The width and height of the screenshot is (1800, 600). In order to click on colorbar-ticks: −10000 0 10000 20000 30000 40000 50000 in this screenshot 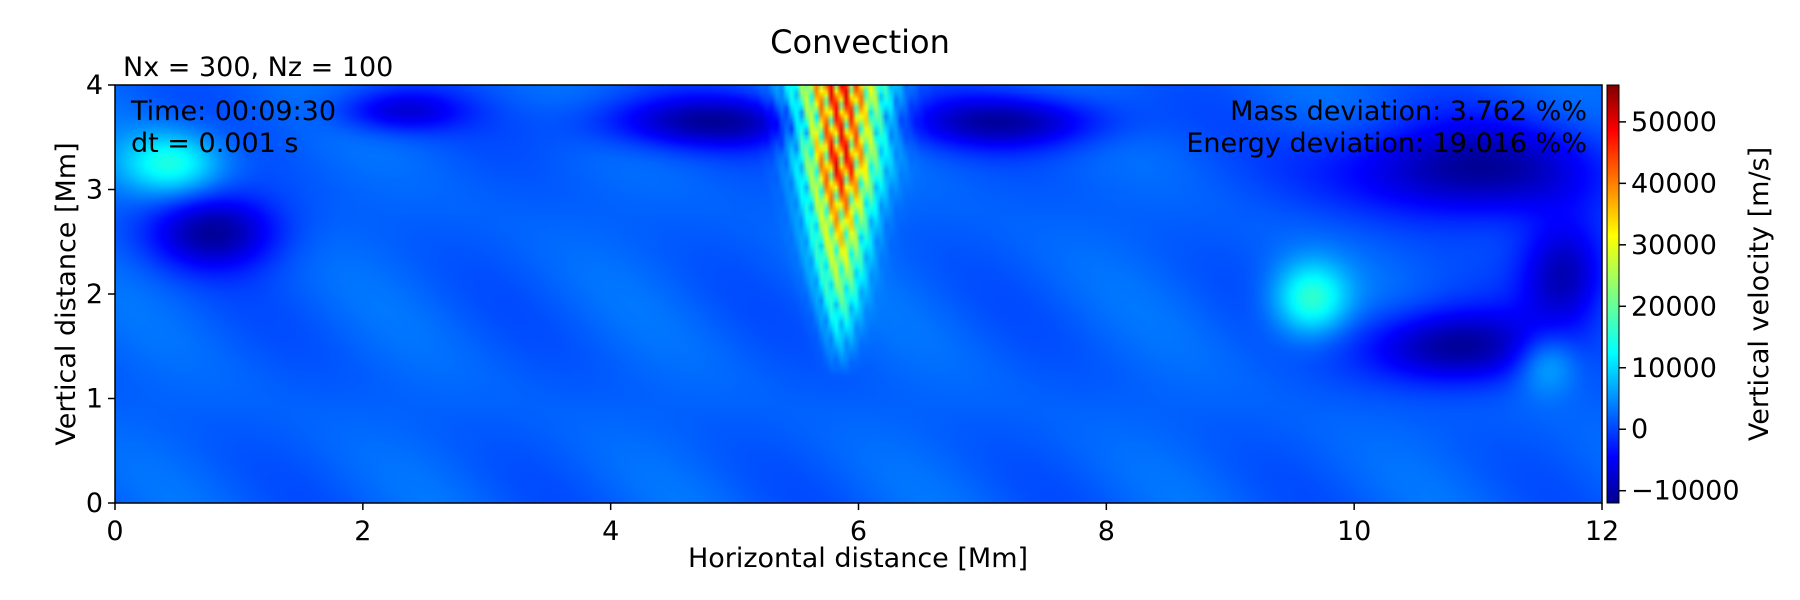, I will do `click(1679, 307)`.